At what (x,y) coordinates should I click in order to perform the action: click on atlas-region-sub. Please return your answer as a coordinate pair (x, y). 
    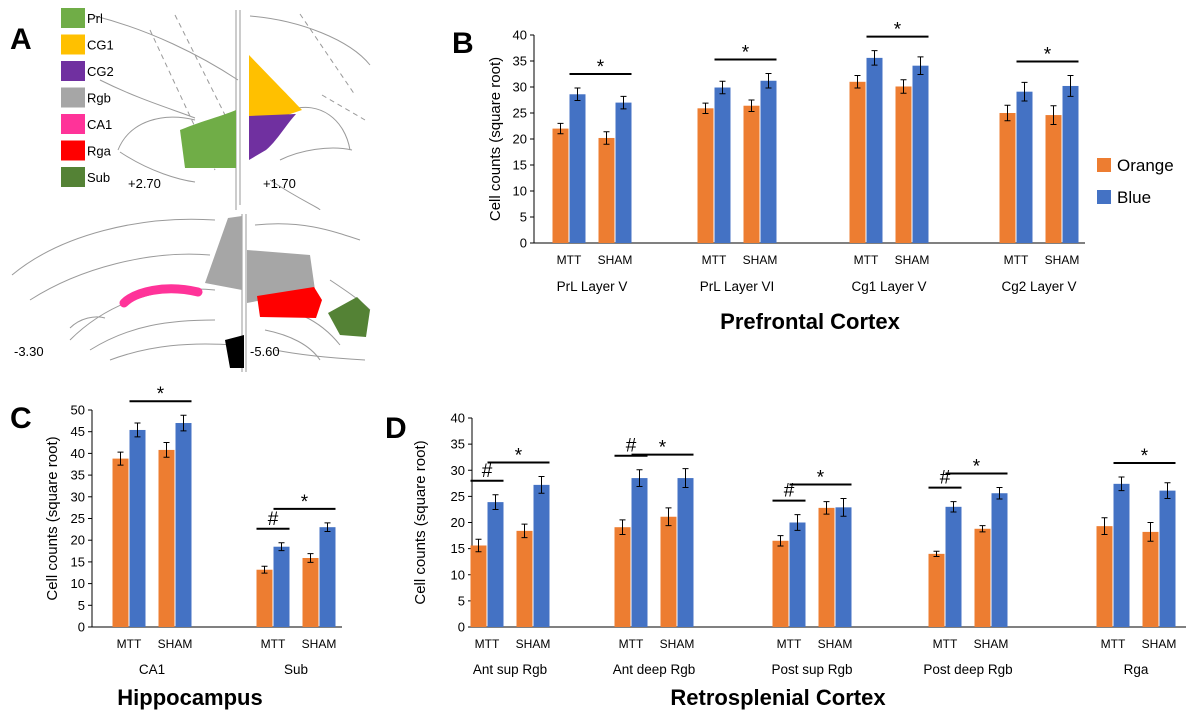
    Looking at the image, I should click on (349, 317).